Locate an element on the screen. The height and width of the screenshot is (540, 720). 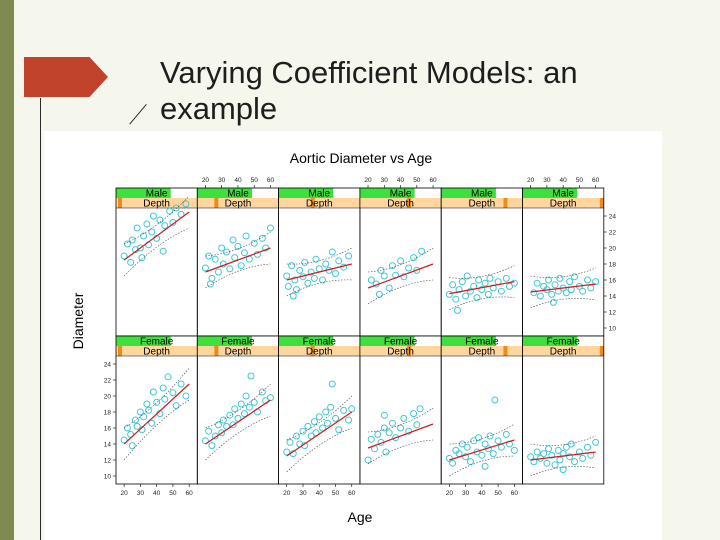
y-tick-label-right: 18 is located at coordinates (613, 264).